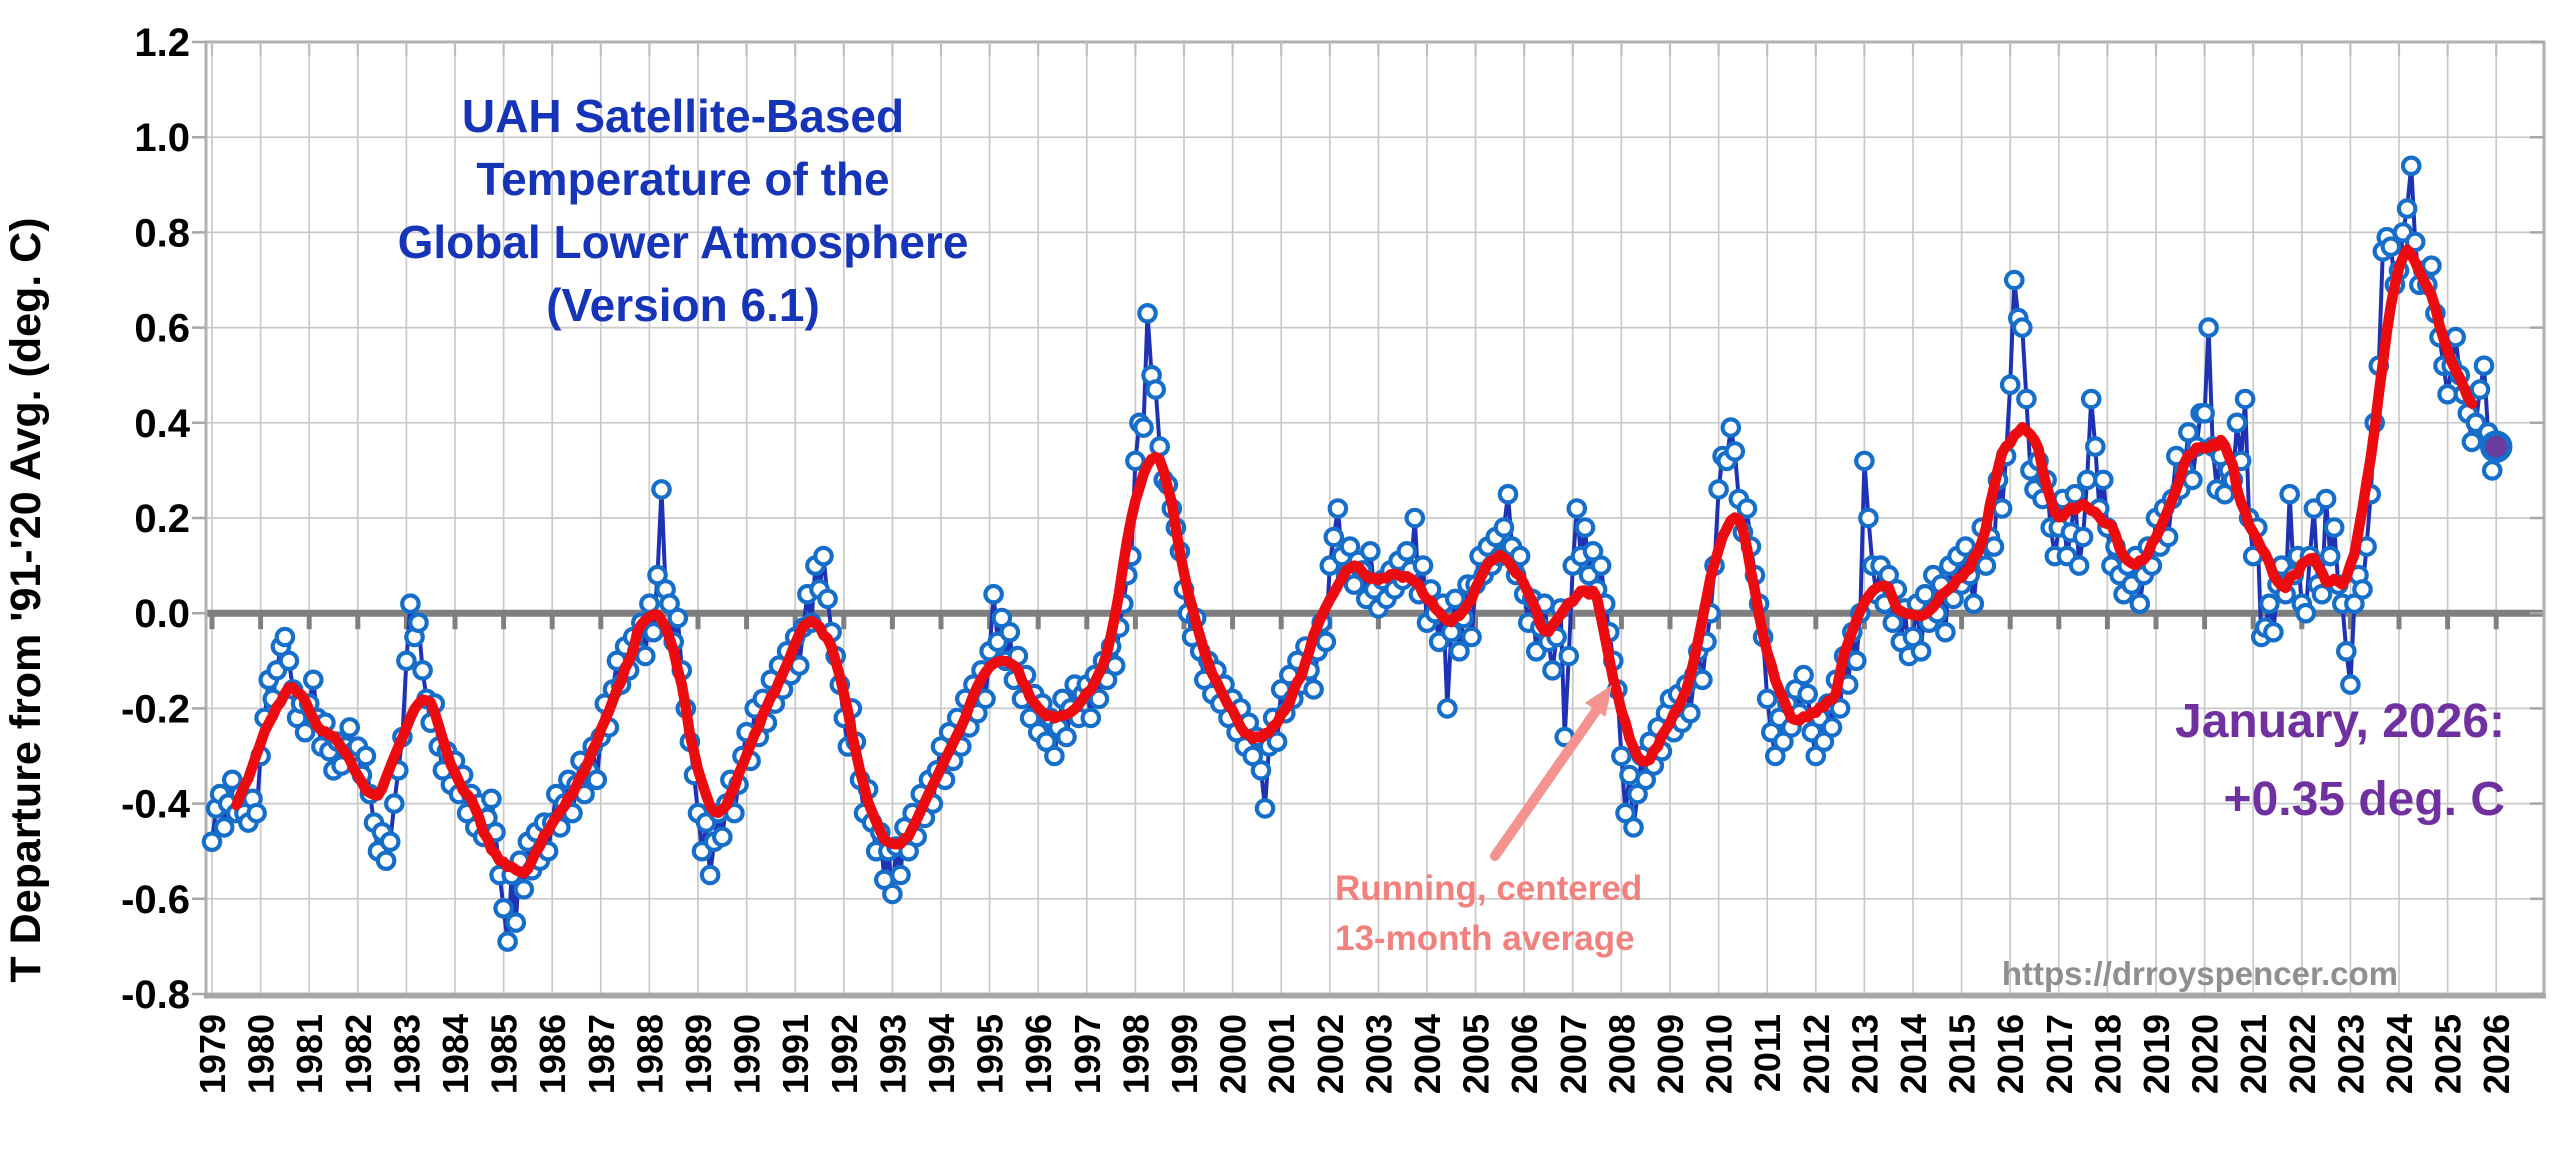  I want to click on y-axis-tick-labels: 1.2 1.0 0.8 0.6 0.4 0.2 0.0 -0.2 -0.4 -0.6 -0.8, so click(156, 519).